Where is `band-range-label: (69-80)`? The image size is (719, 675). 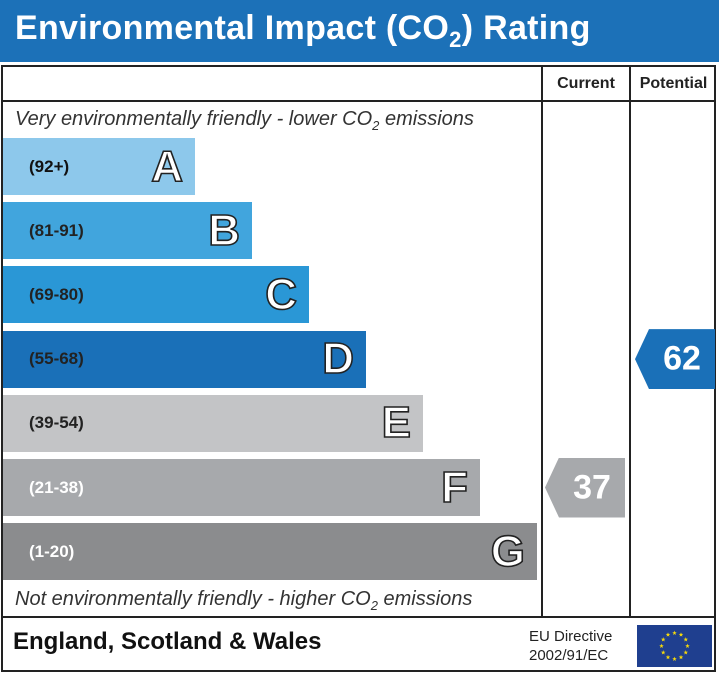 band-range-label: (69-80) is located at coordinates (56, 294).